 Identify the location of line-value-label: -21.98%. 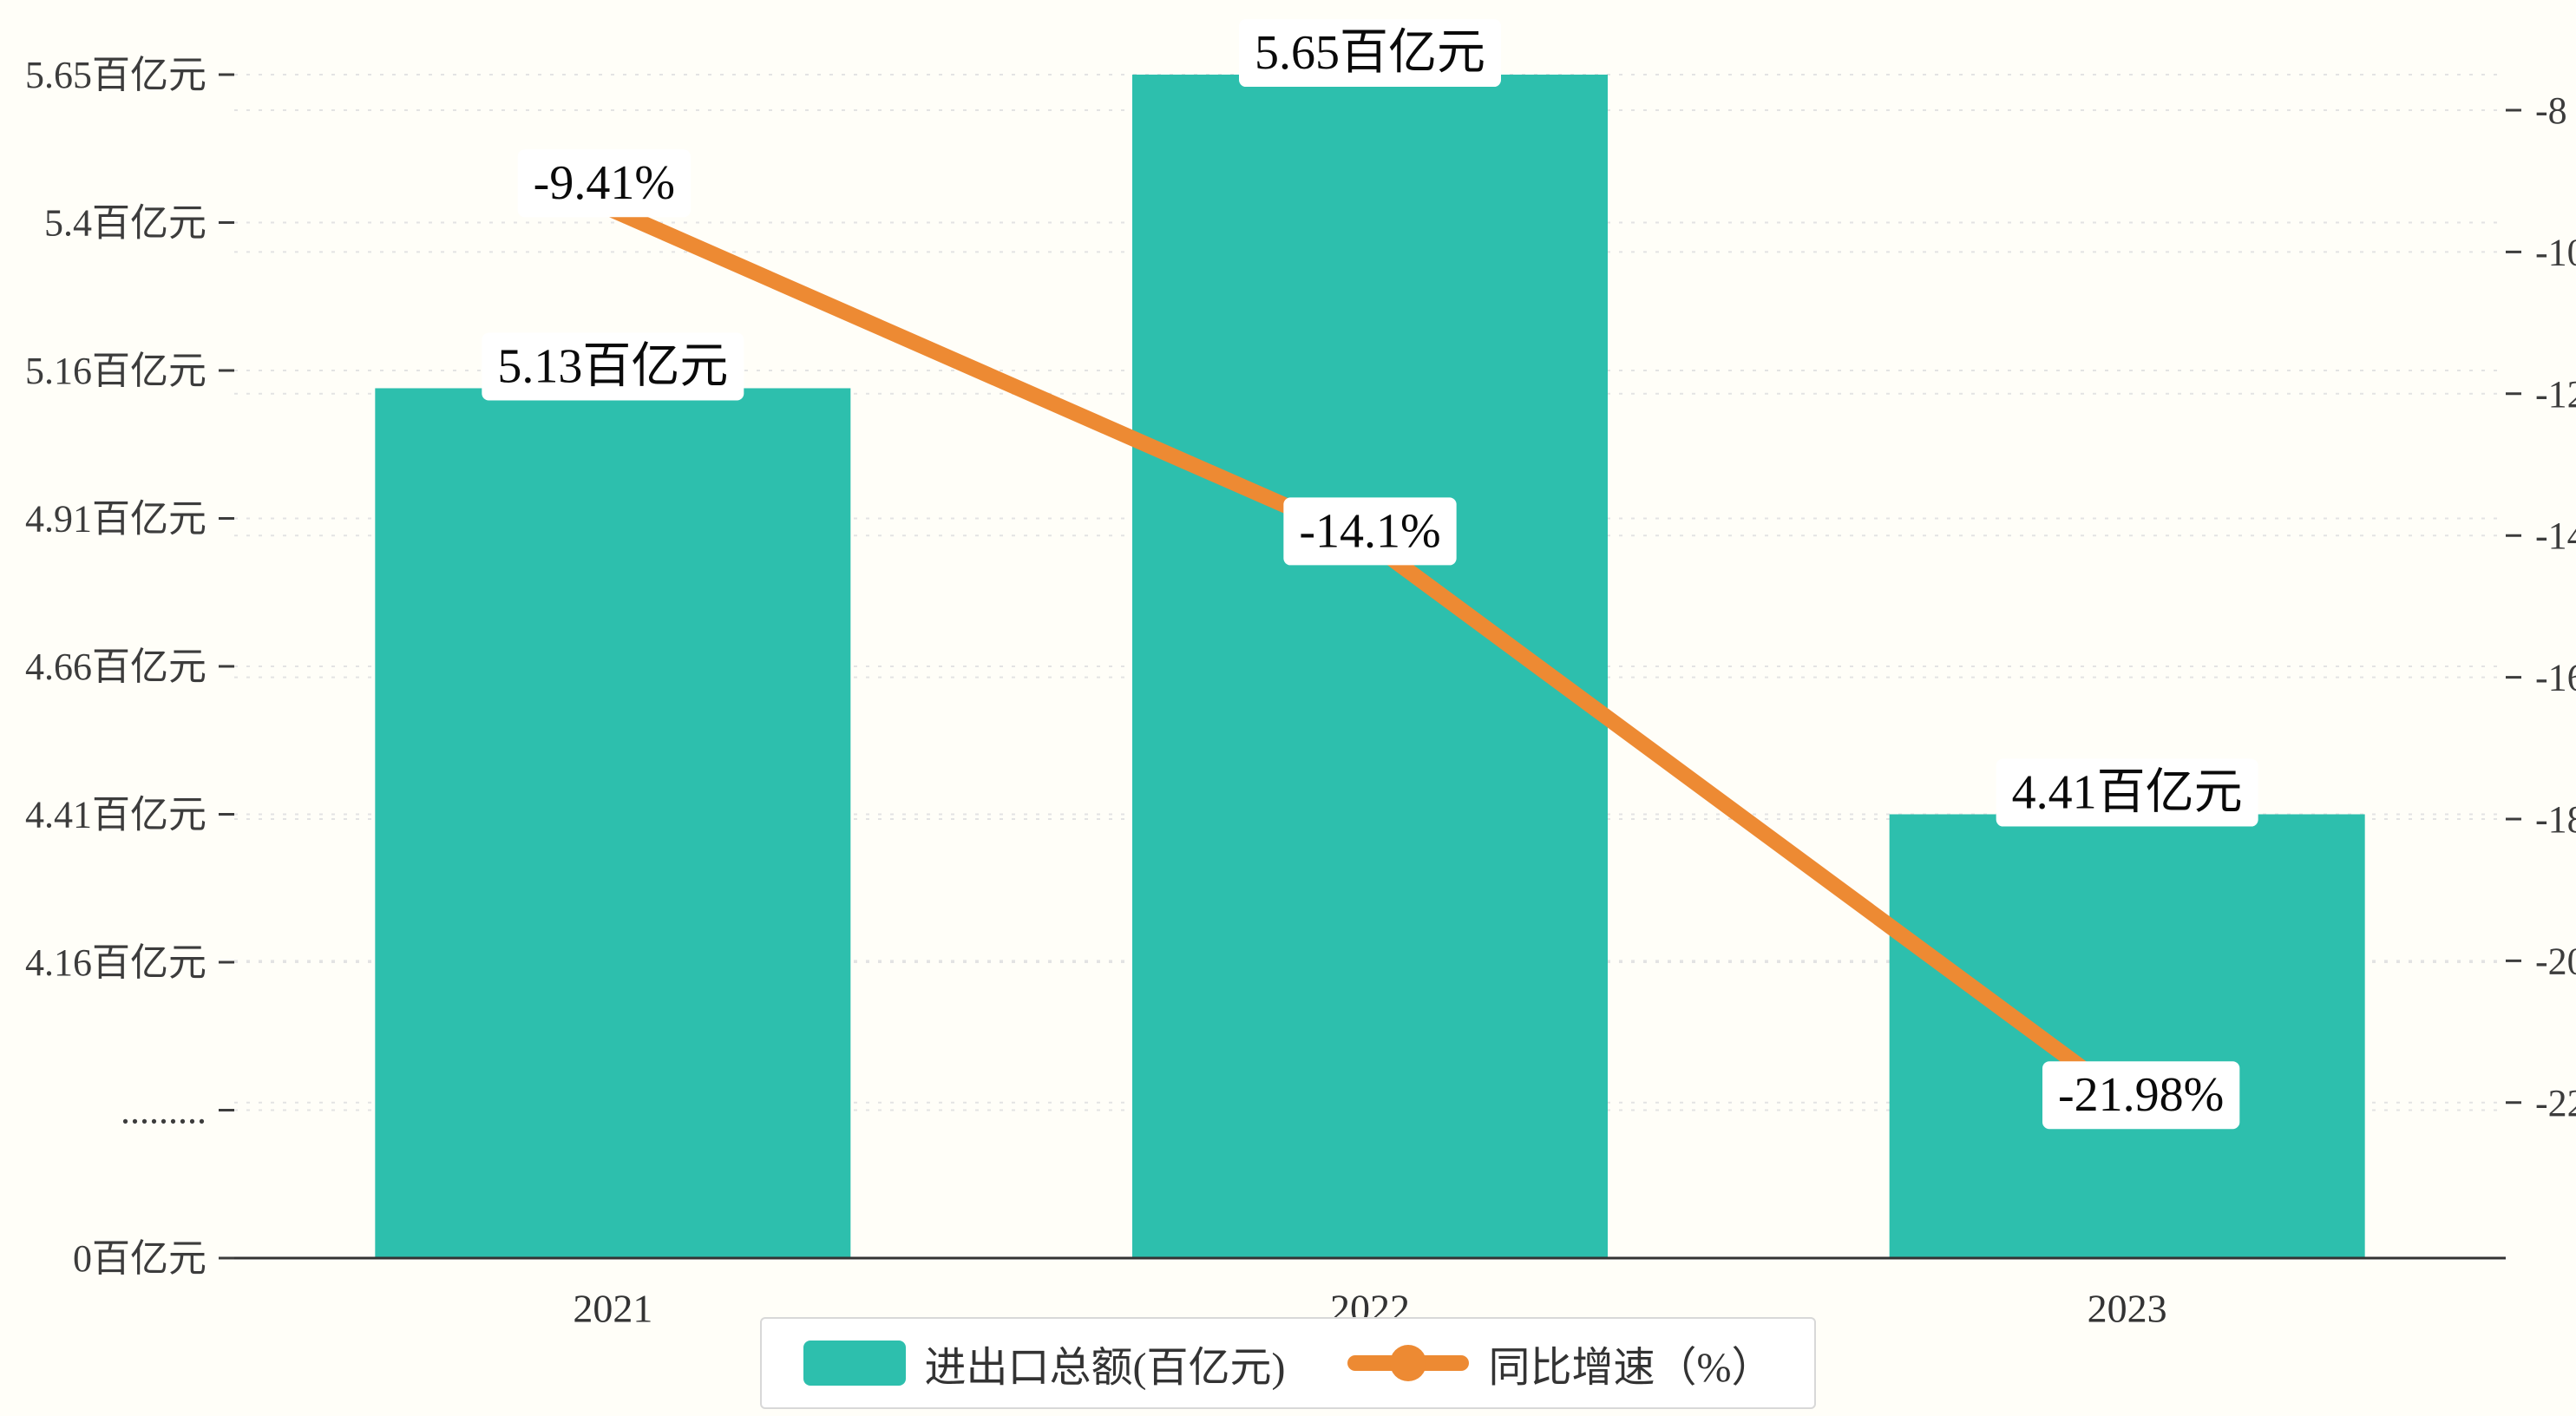
(2141, 1096).